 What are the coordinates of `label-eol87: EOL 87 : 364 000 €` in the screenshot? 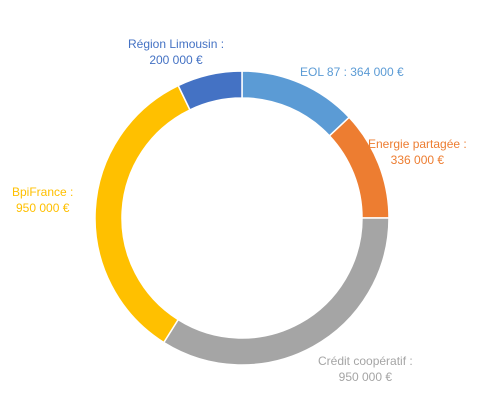 It's located at (352, 72).